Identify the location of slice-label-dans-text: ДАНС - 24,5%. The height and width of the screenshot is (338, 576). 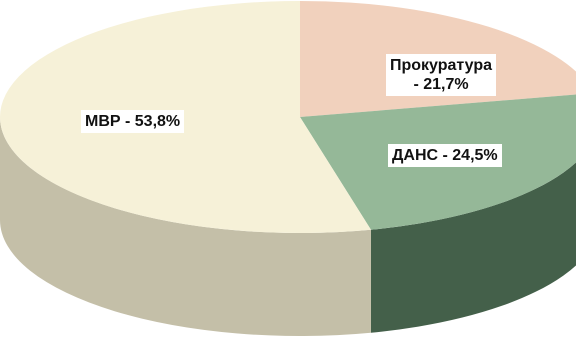
(445, 155).